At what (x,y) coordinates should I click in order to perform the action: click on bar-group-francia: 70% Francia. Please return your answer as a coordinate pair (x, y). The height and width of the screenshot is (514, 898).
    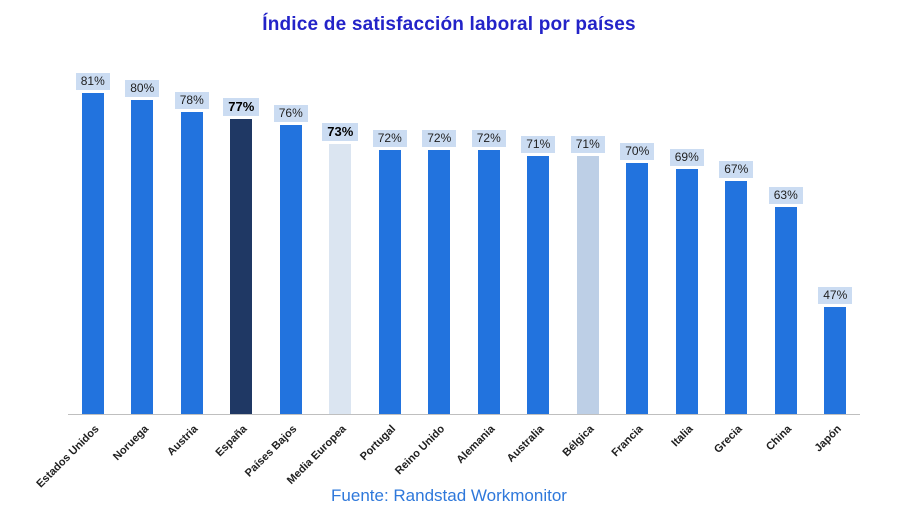
    Looking at the image, I should click on (636, 260).